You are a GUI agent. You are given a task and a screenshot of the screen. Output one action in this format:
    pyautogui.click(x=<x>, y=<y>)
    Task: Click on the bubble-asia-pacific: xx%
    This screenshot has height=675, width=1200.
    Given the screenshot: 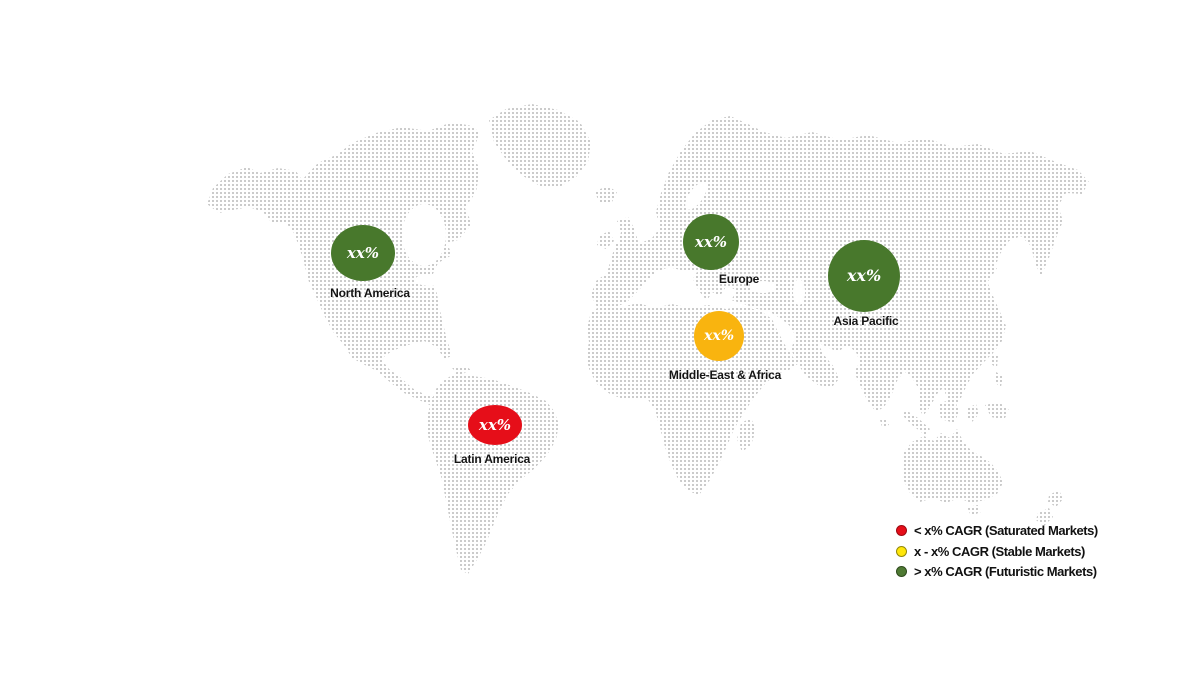 What is the action you would take?
    pyautogui.click(x=864, y=276)
    